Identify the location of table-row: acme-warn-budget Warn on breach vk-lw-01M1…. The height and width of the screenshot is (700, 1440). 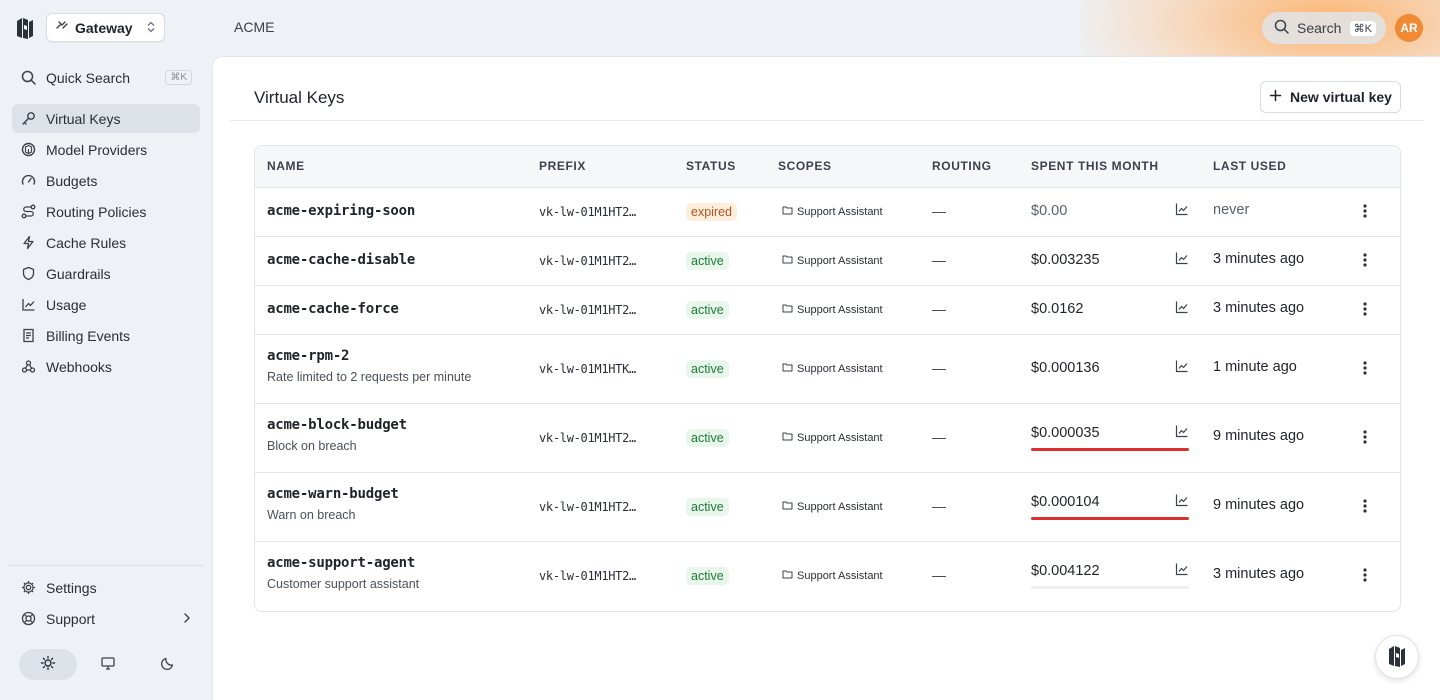
(827, 507).